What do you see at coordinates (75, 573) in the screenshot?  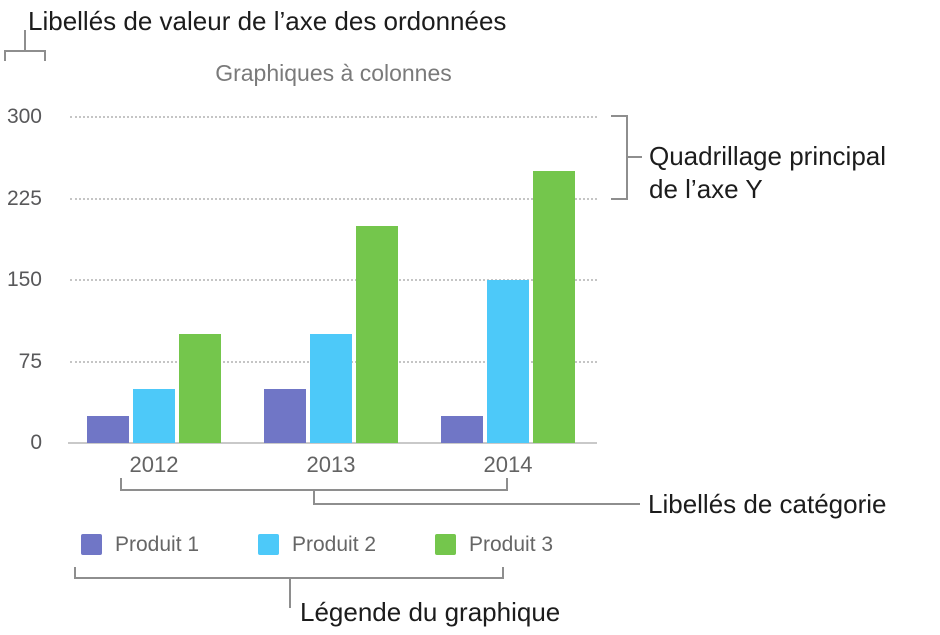 I see `legend-bracket-tick-left` at bounding box center [75, 573].